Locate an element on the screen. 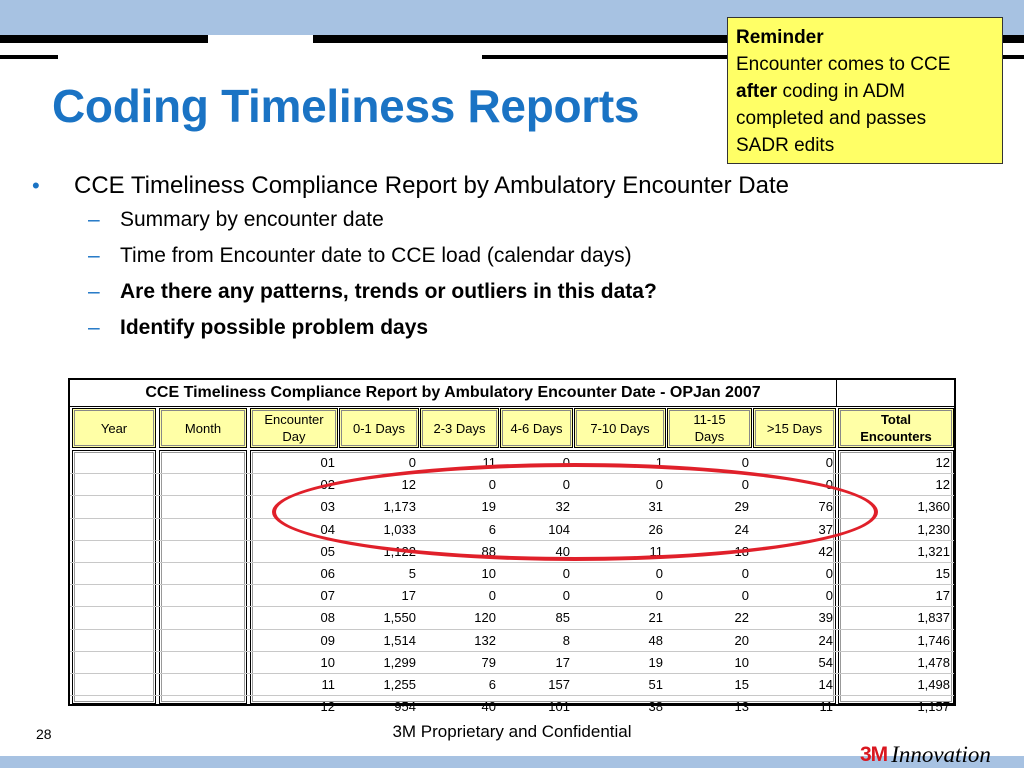  header-15plus-days: >15 Days is located at coordinates (794, 428).